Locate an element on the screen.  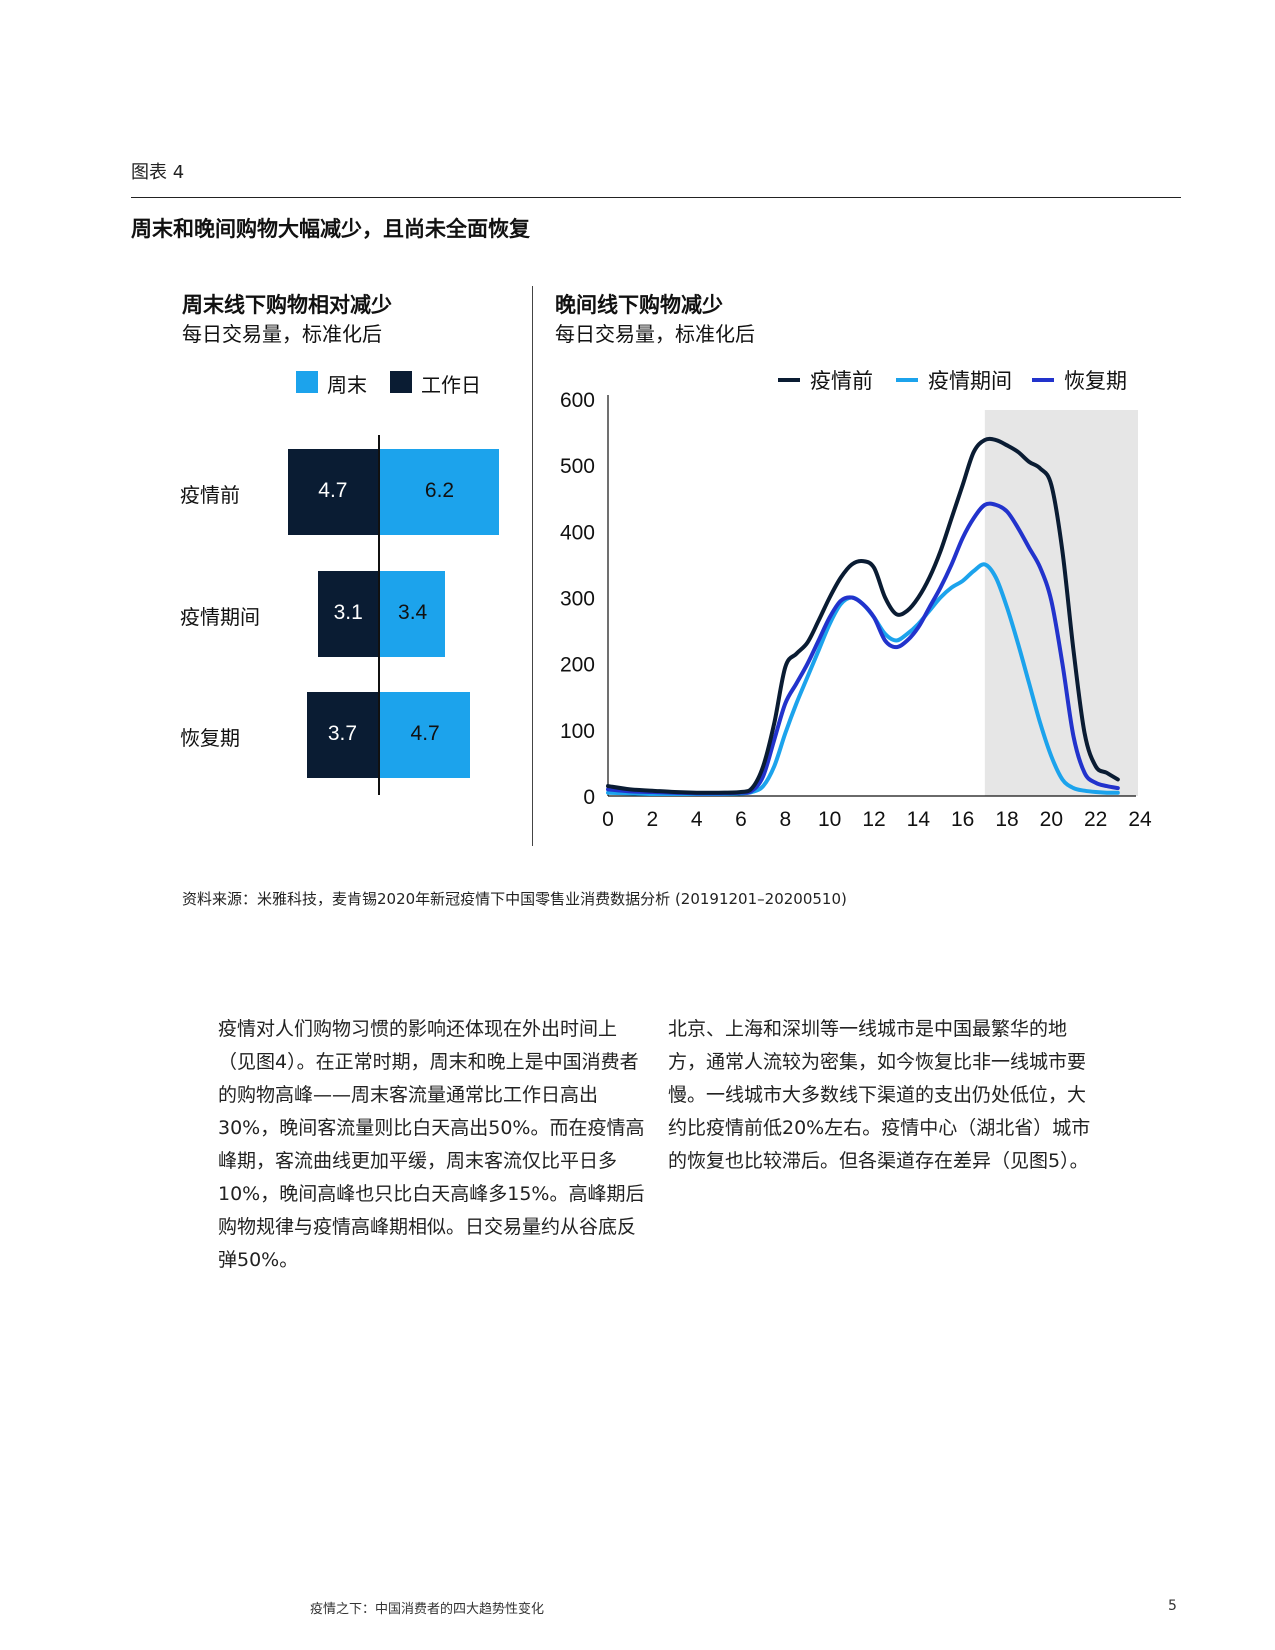
evening-shaded-band is located at coordinates (1061, 603).